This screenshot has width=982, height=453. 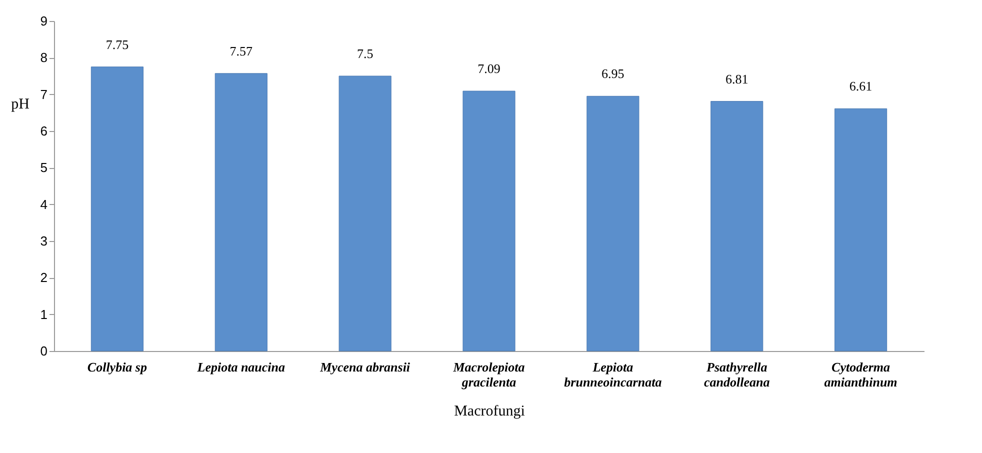 What do you see at coordinates (860, 86) in the screenshot?
I see `data-label: 6.61` at bounding box center [860, 86].